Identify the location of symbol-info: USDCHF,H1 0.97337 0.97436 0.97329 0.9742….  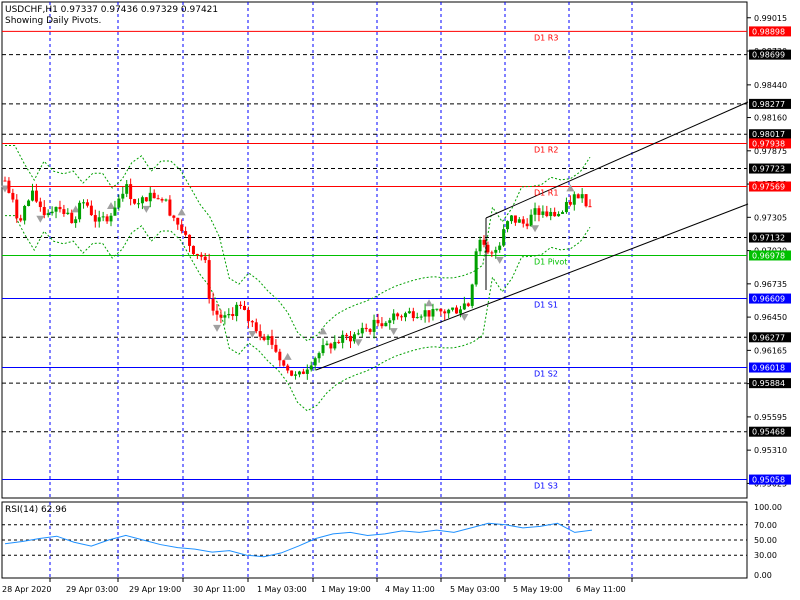
(111, 10).